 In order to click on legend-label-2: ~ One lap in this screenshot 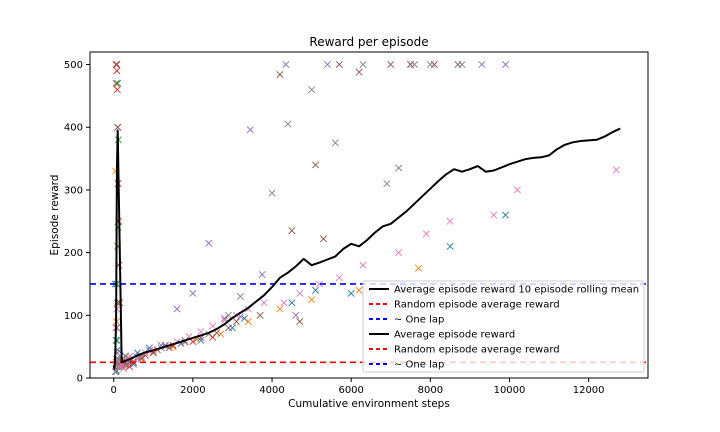, I will do `click(419, 320)`.